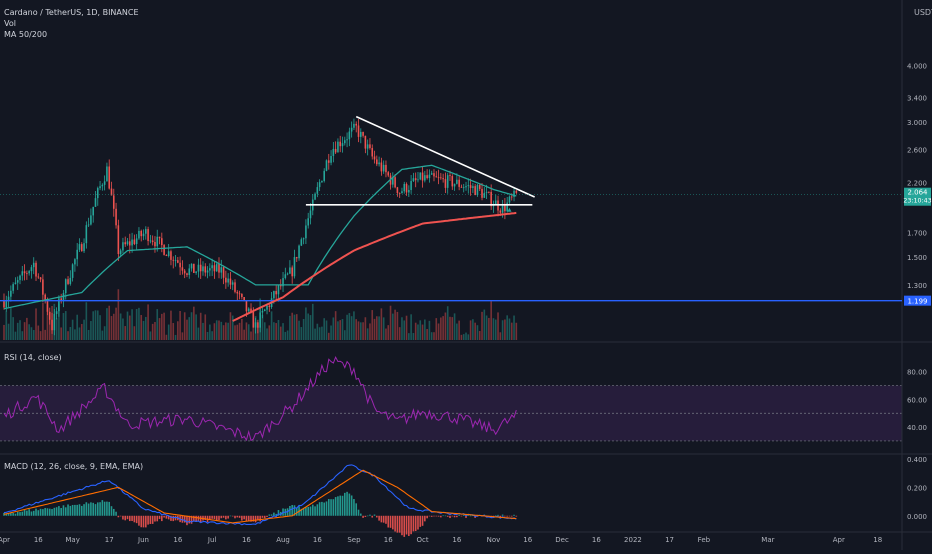 The height and width of the screenshot is (554, 932). I want to click on price-tick-label: 2.200, so click(917, 183).